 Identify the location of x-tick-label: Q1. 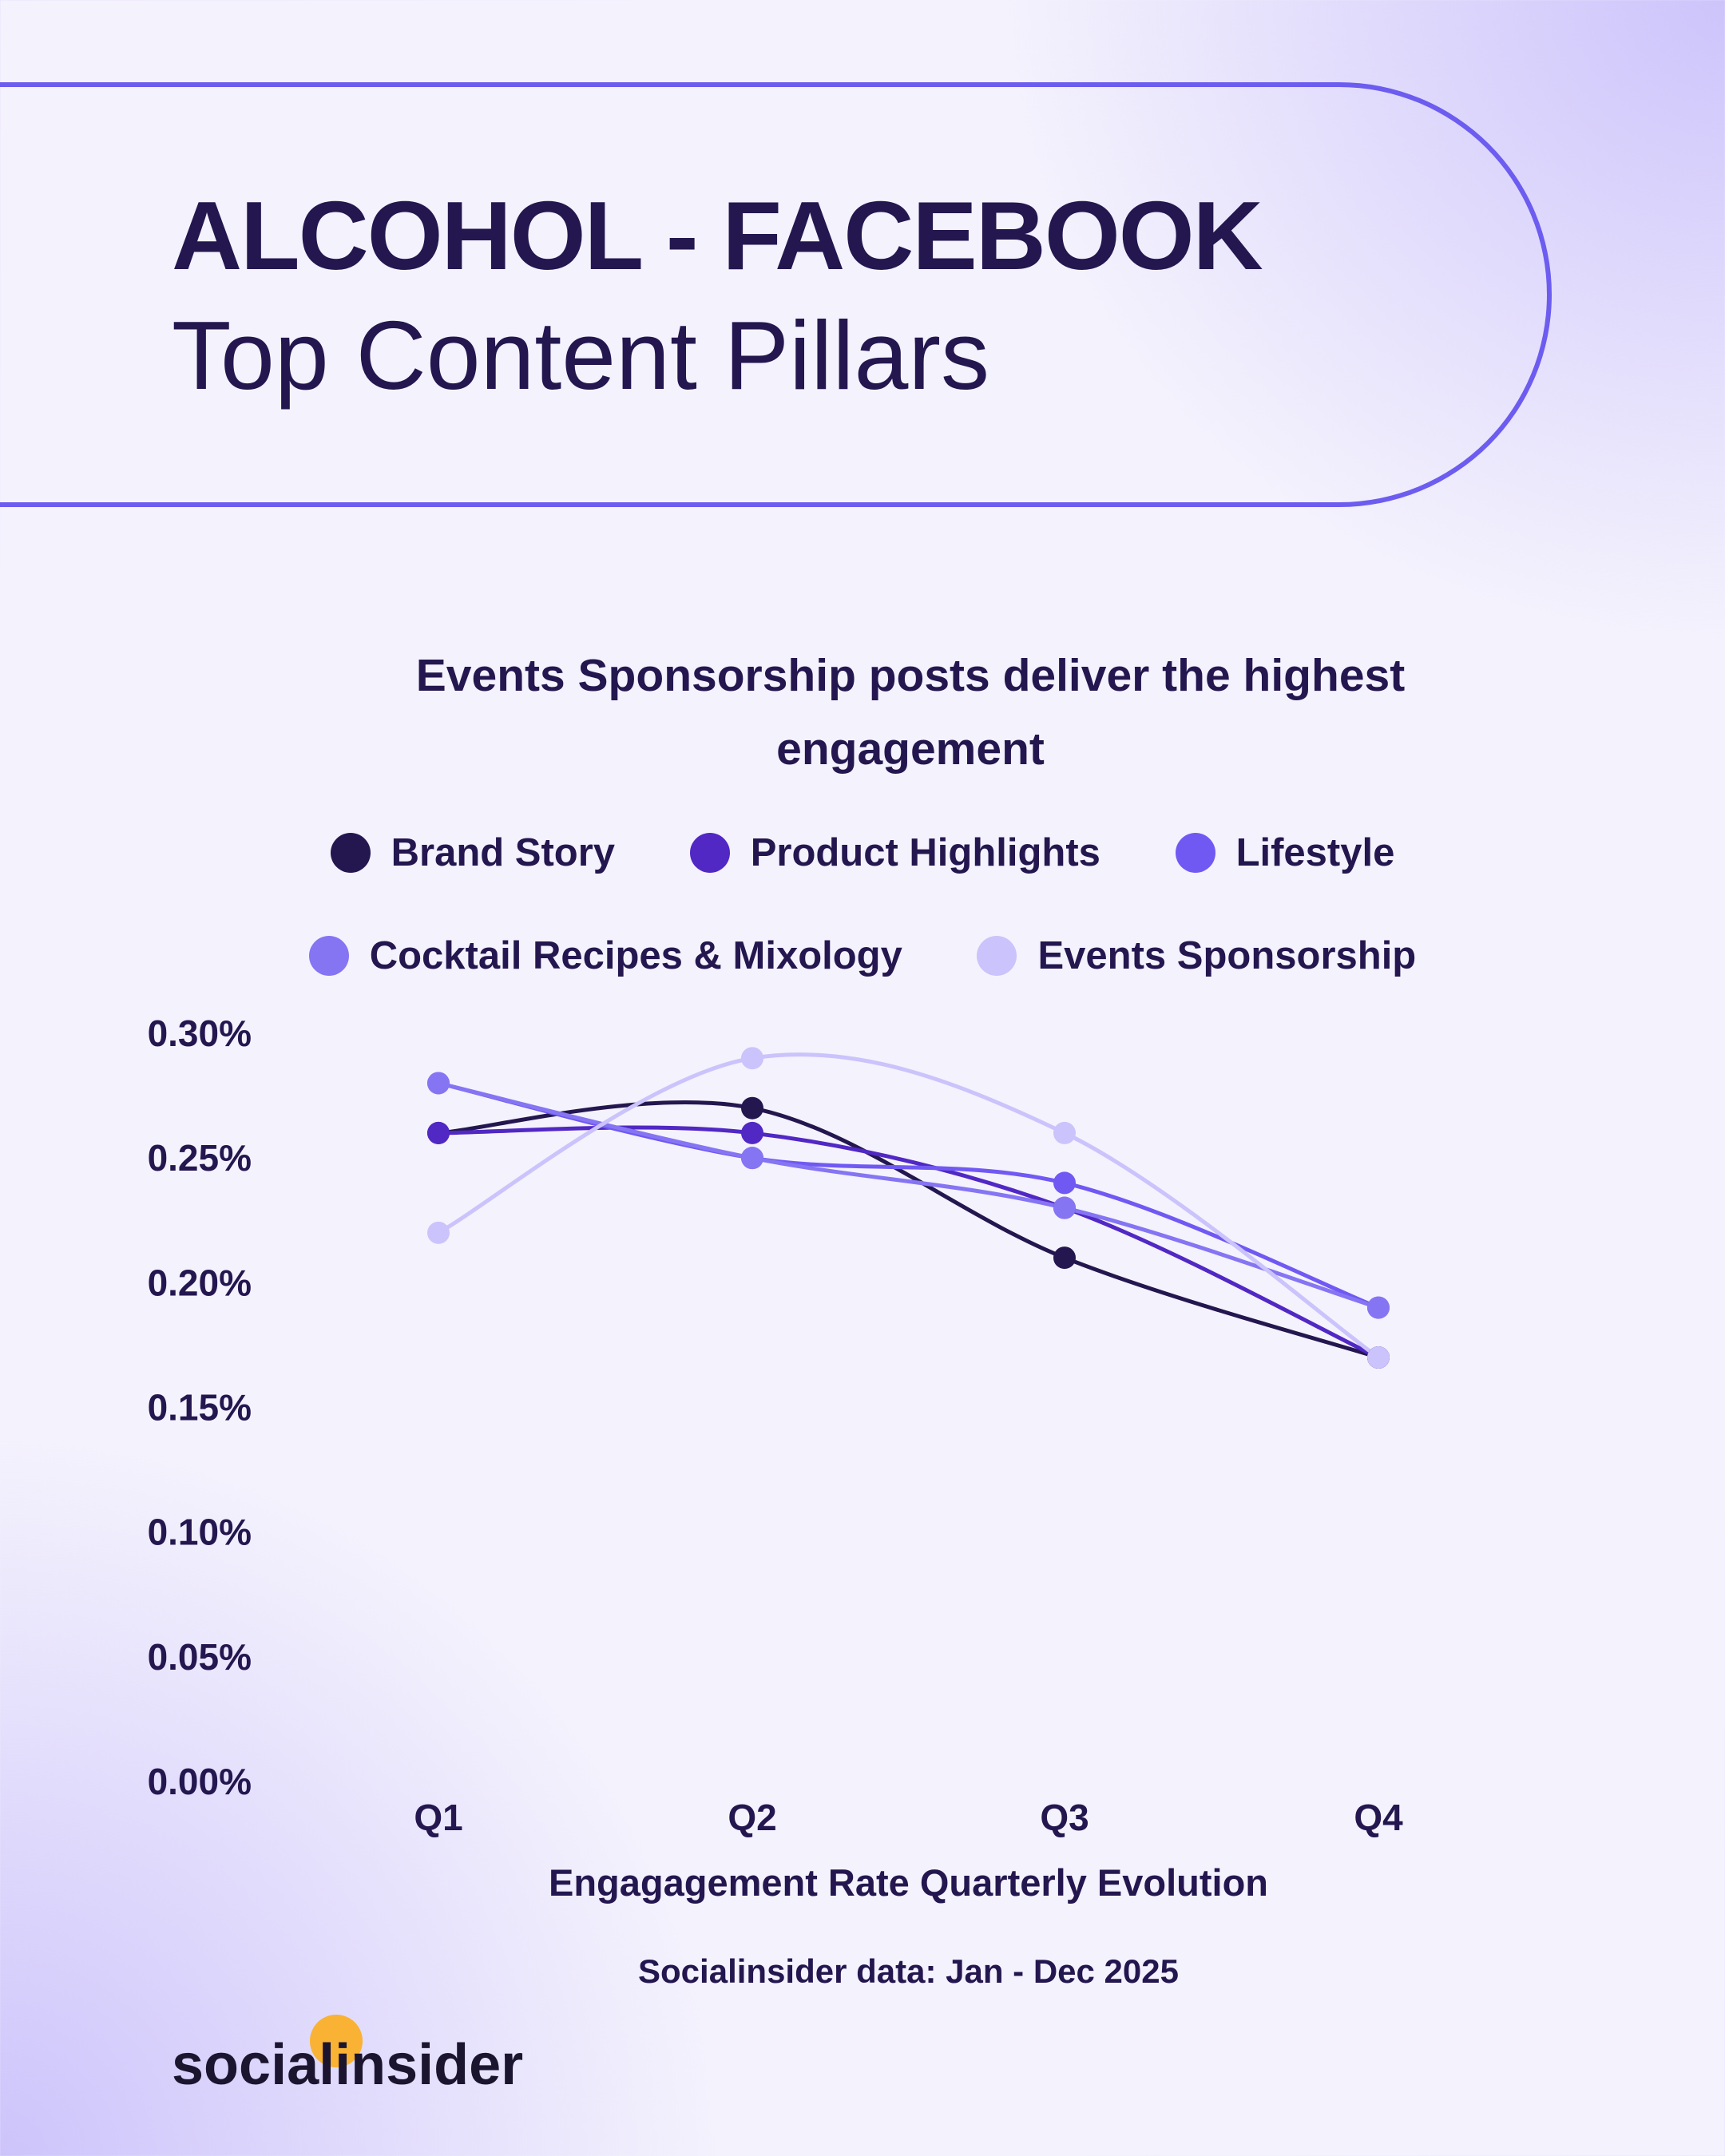
(438, 1817).